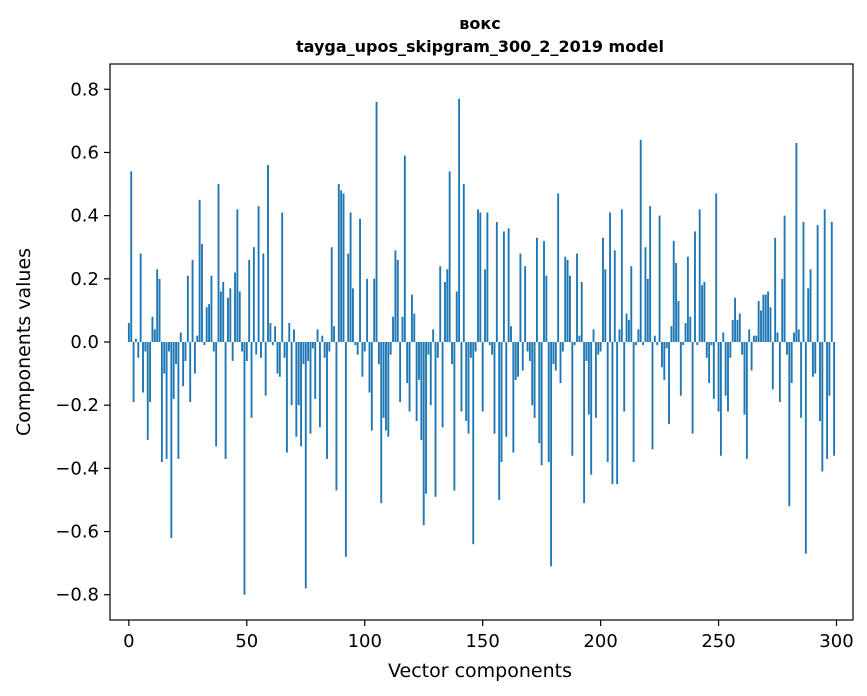 The image size is (867, 696). Describe the element at coordinates (488, 636) in the screenshot. I see `x-axis: 0 50 100 150 200 250 300` at that location.